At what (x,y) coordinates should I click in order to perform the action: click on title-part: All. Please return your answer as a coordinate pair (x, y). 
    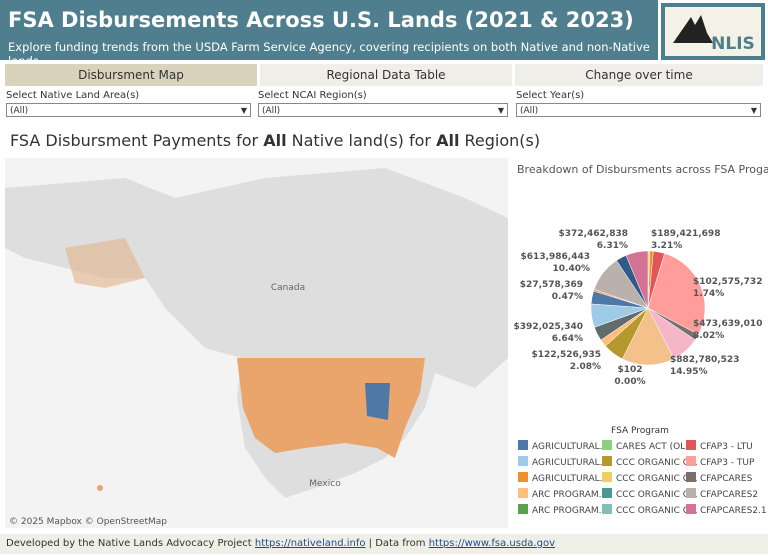
    Looking at the image, I should click on (448, 140).